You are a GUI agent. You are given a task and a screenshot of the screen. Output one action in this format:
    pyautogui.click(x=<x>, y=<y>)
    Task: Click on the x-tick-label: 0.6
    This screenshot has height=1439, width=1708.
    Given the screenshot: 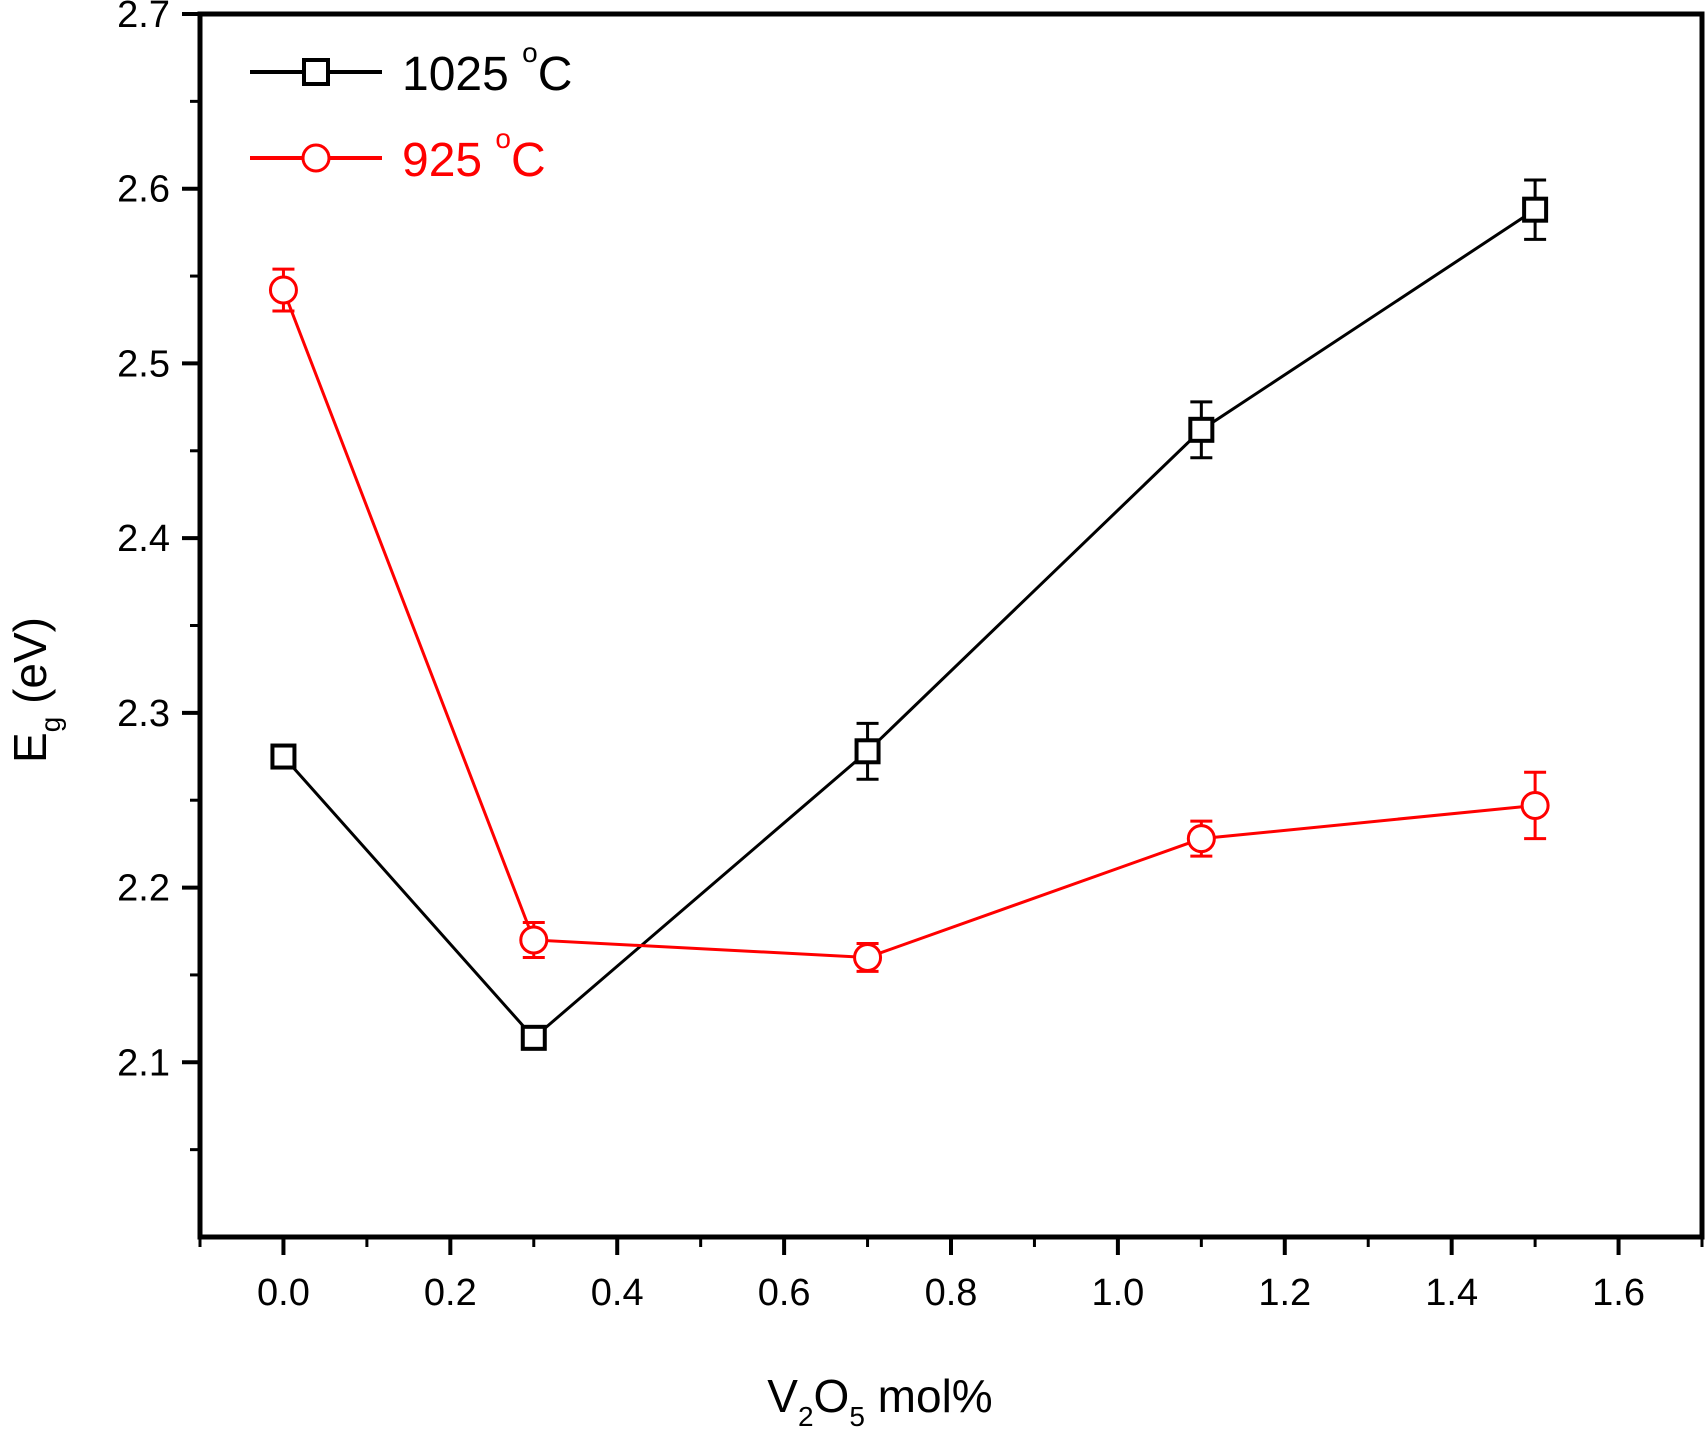 What is the action you would take?
    pyautogui.click(x=784, y=1293)
    